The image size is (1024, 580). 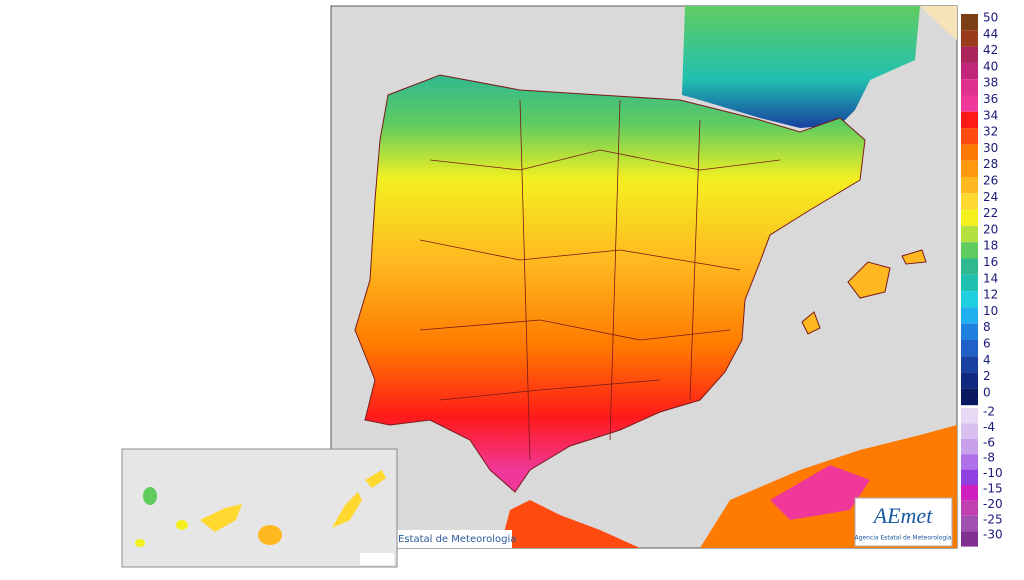 What do you see at coordinates (457, 539) in the screenshot?
I see `footer-text: Estatal de Meteorologia` at bounding box center [457, 539].